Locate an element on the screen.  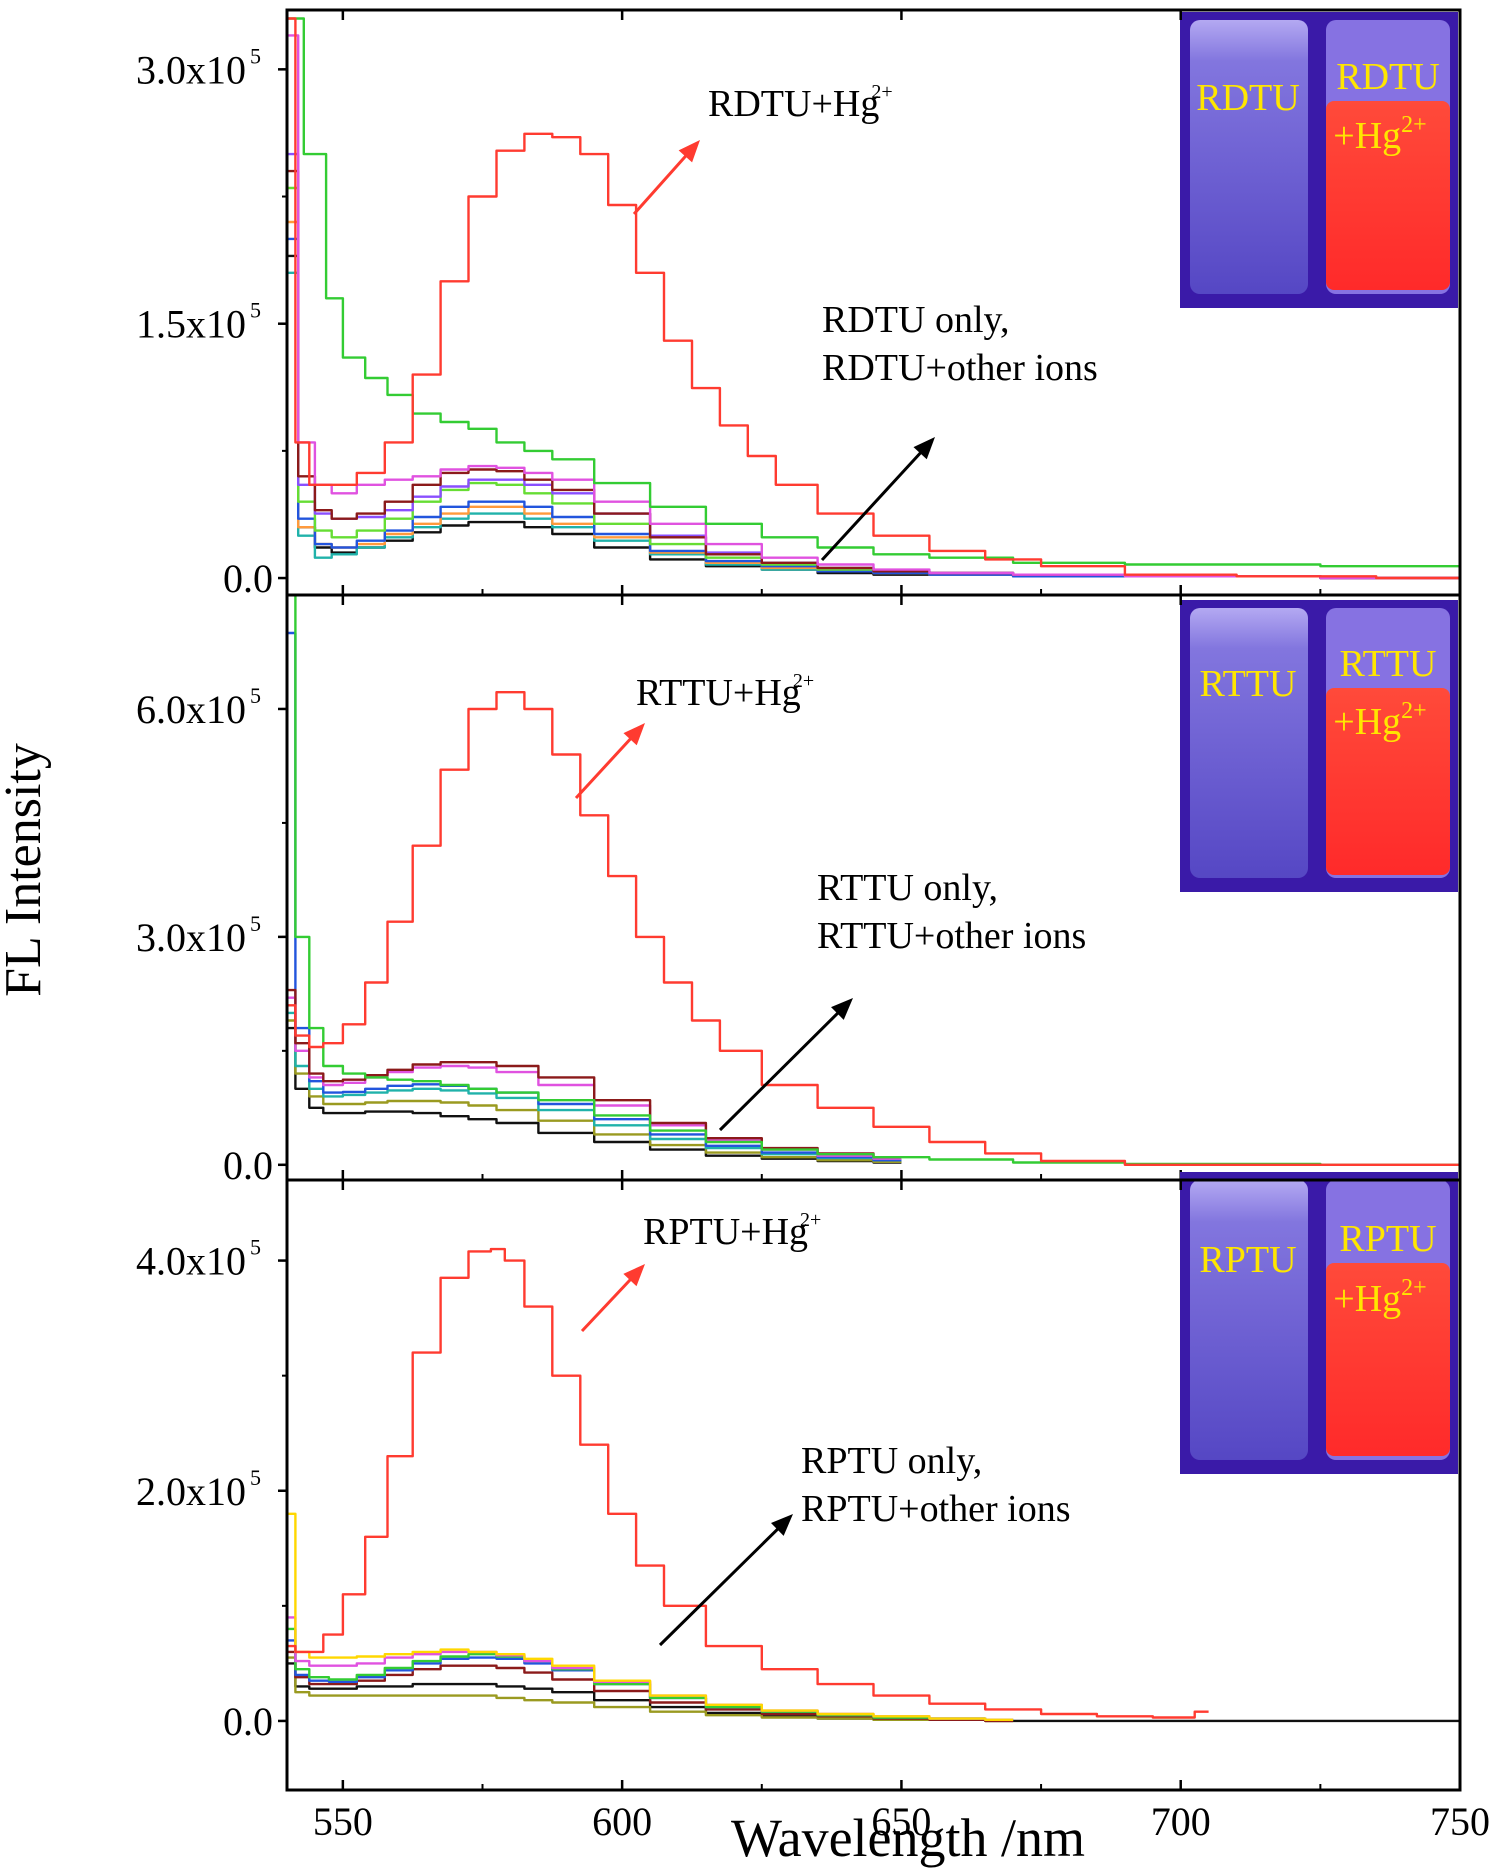
arrow-other-rttu-head is located at coordinates (842, 1009).